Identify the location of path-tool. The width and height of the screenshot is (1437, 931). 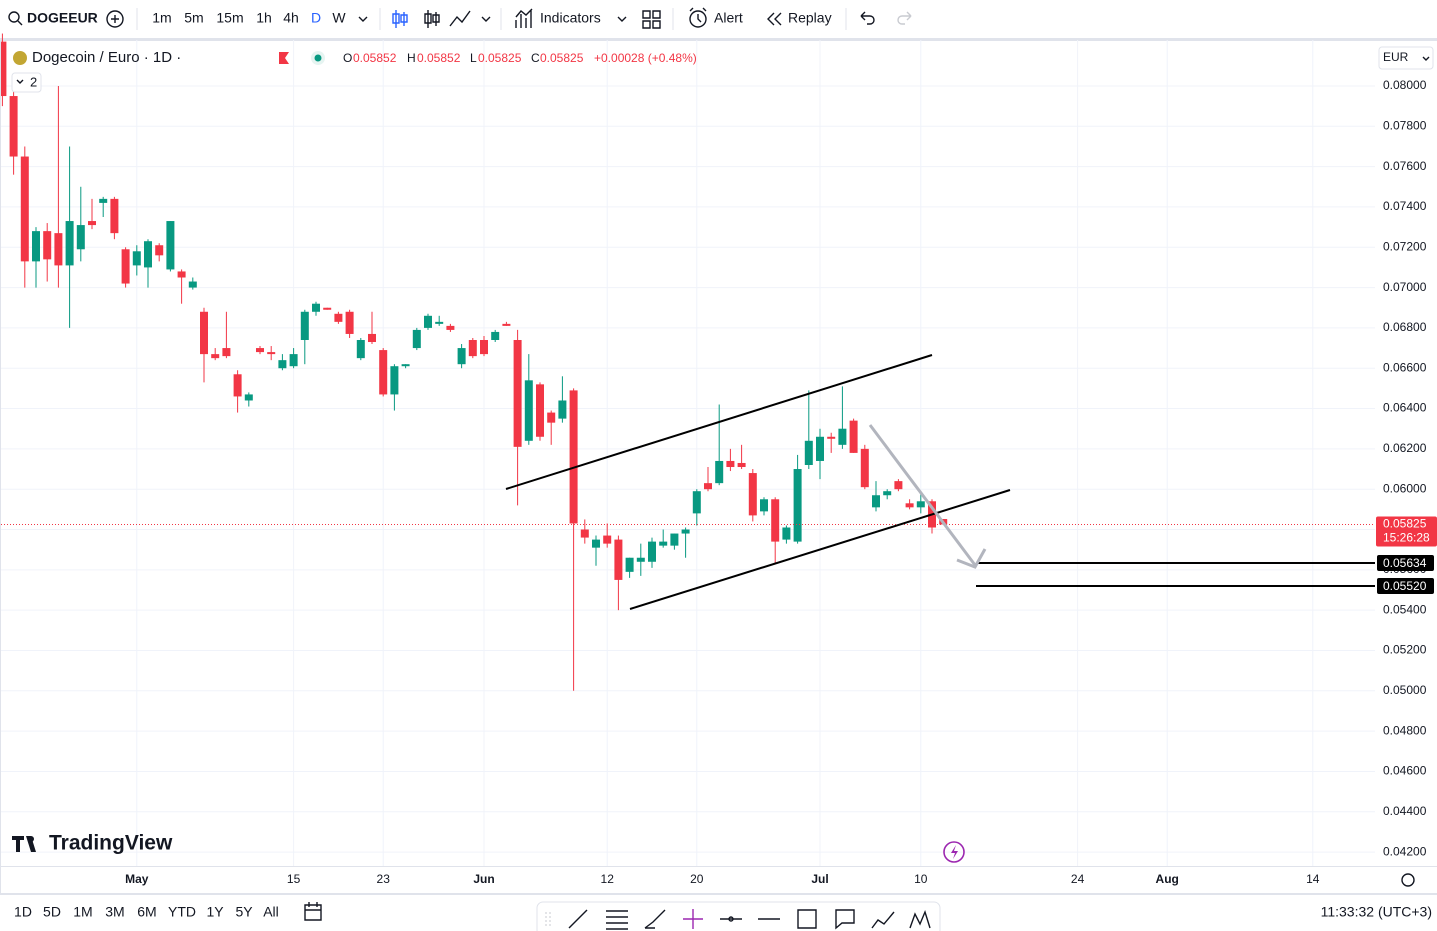
(883, 920).